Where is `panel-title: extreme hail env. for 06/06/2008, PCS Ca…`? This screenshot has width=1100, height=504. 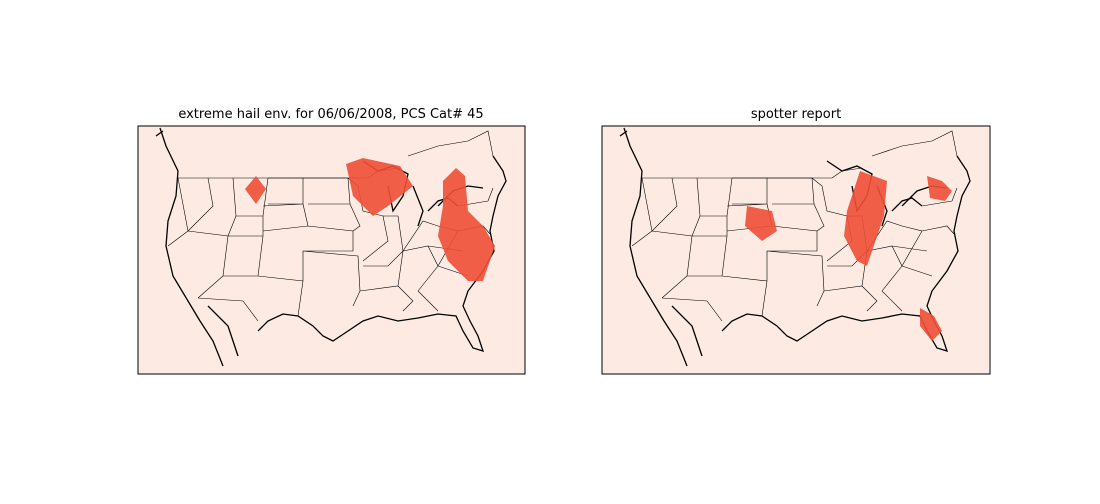 panel-title: extreme hail env. for 06/06/2008, PCS Ca… is located at coordinates (330, 114).